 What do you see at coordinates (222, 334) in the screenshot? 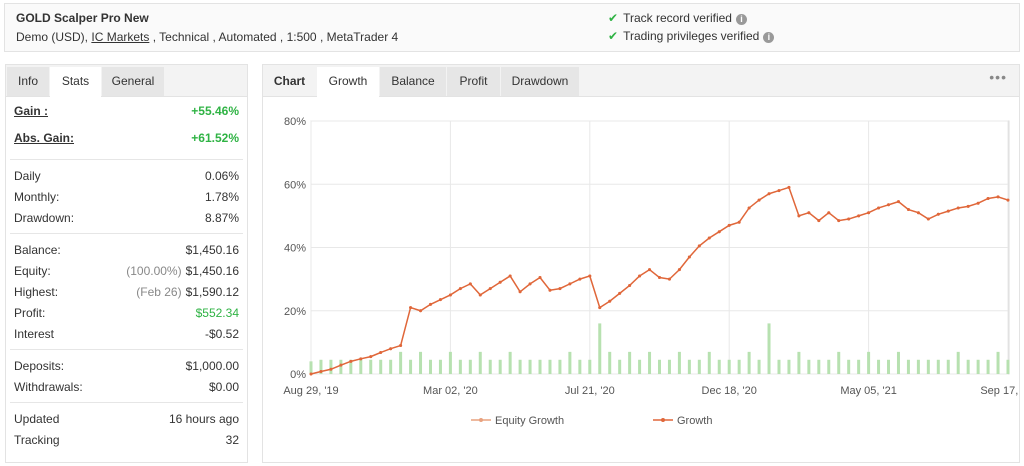
I see `stat-value: -$0.52` at bounding box center [222, 334].